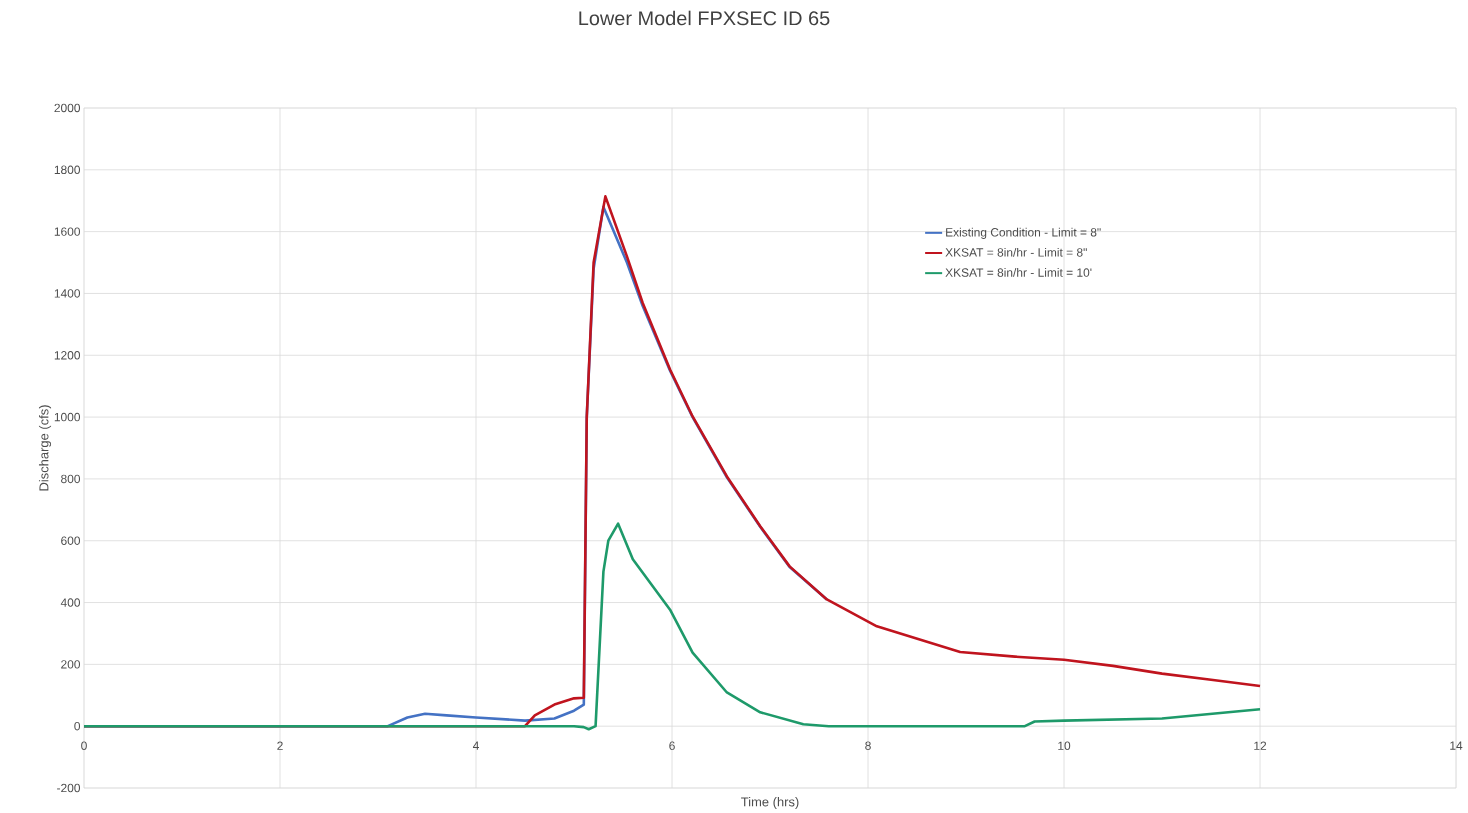 This screenshot has height=813, width=1468. I want to click on x-tick-label: 0, so click(84, 745).